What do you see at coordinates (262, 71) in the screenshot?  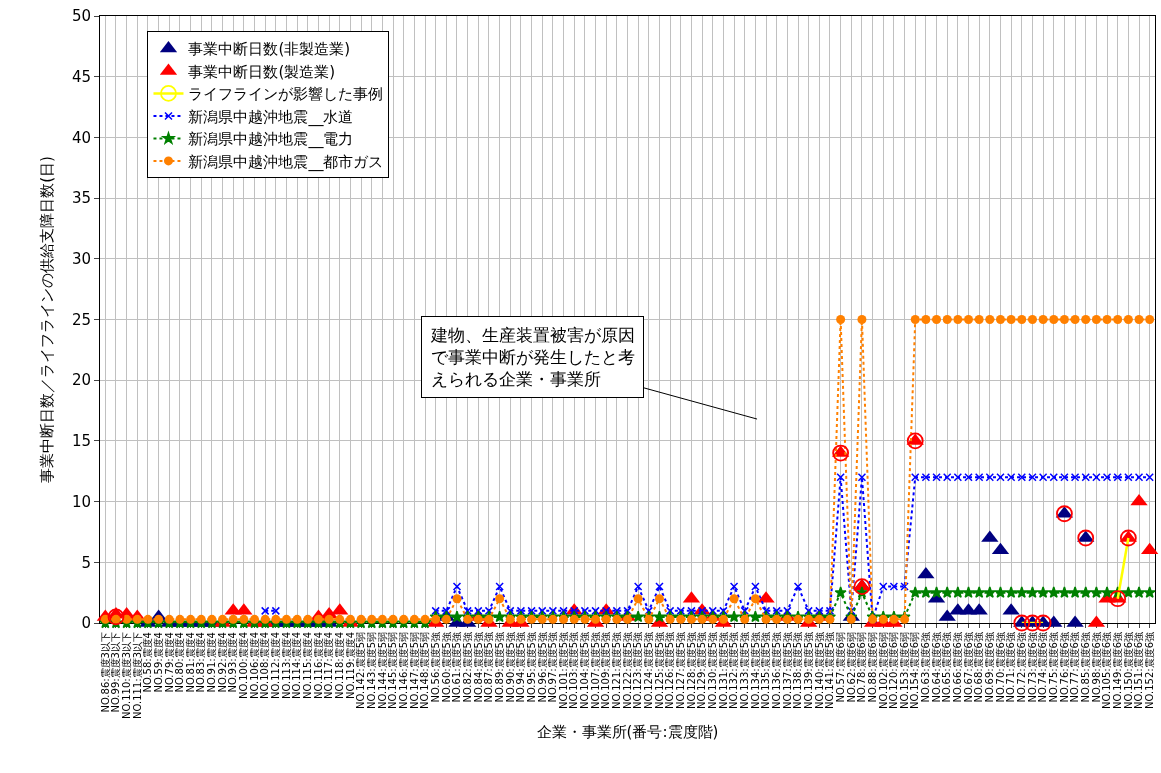 I see `legend-label: 事業中断日数(製造業)` at bounding box center [262, 71].